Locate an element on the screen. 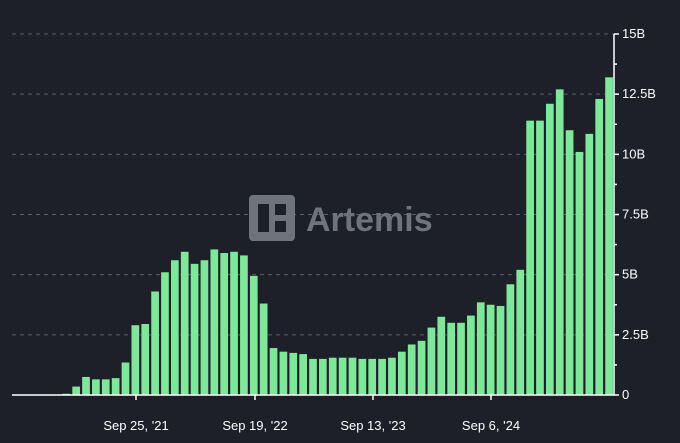 This screenshot has width=680, height=443. x-tick-label: Sep 19, '22 is located at coordinates (254, 425).